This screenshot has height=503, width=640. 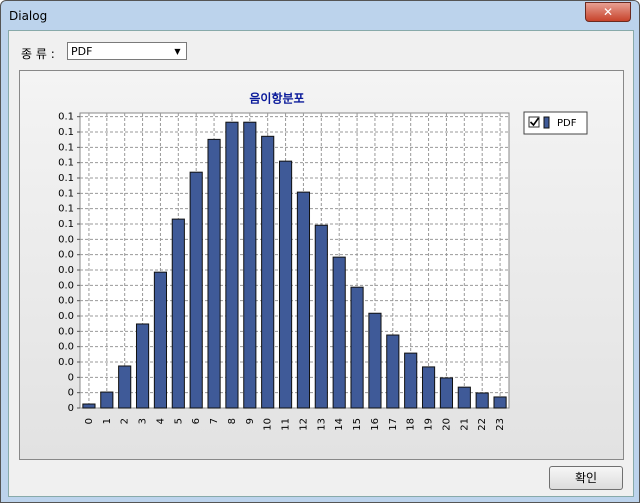 I want to click on check-mark, so click(x=534, y=122).